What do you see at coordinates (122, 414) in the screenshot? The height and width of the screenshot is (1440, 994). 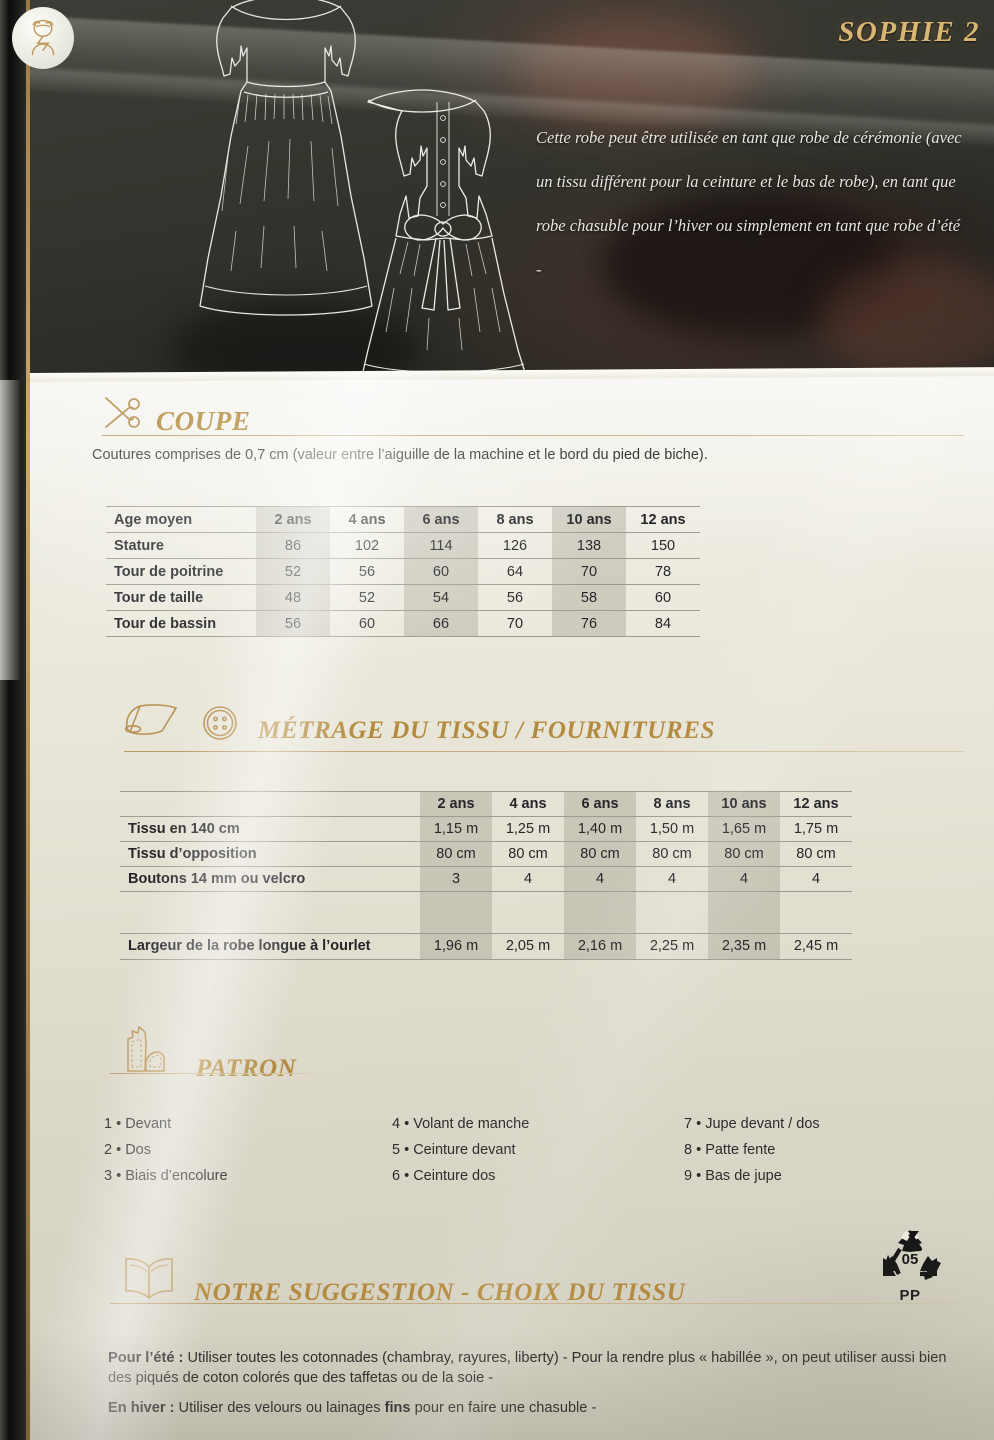 I see `scissors-icon` at bounding box center [122, 414].